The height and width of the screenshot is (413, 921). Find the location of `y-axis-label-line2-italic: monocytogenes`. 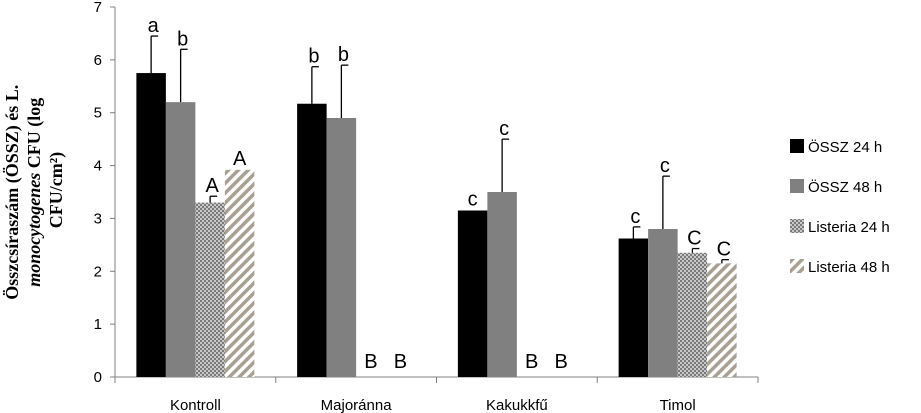

y-axis-label-line2-italic: monocytogenes is located at coordinates (34, 230).